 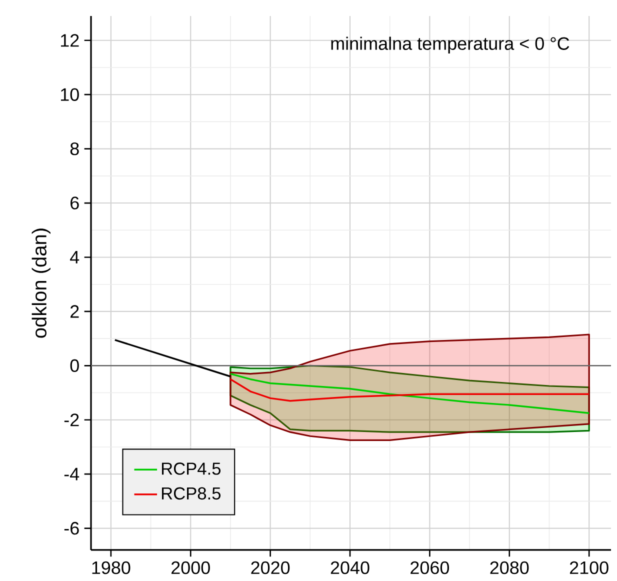 What do you see at coordinates (74, 365) in the screenshot?
I see `y-tick-label: 0` at bounding box center [74, 365].